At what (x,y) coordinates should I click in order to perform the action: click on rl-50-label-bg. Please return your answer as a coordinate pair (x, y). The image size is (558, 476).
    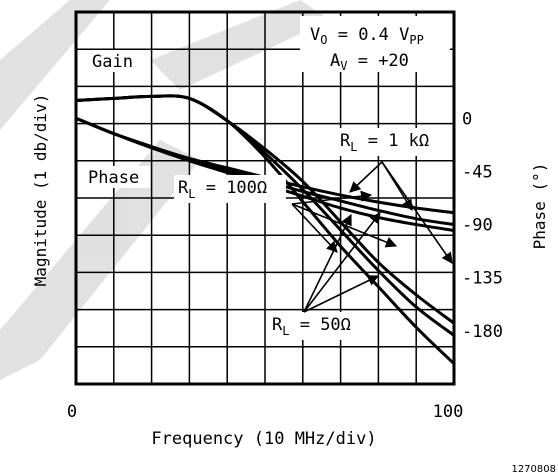
    Looking at the image, I should click on (321, 326).